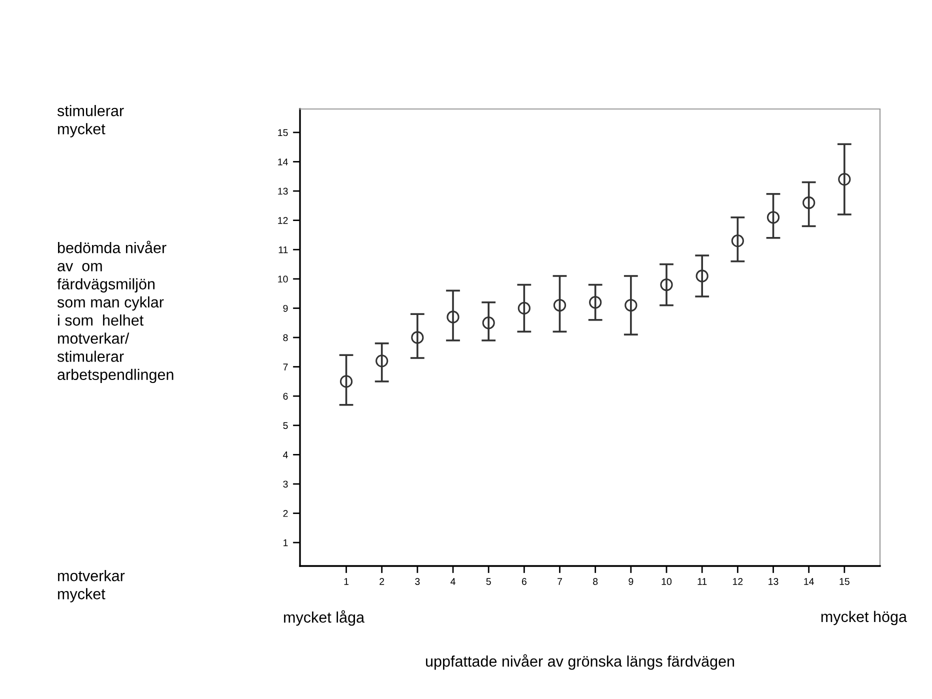  What do you see at coordinates (580, 662) in the screenshot?
I see `x-axis-title: uppfattade nivåer av grönska längs färdvägen` at bounding box center [580, 662].